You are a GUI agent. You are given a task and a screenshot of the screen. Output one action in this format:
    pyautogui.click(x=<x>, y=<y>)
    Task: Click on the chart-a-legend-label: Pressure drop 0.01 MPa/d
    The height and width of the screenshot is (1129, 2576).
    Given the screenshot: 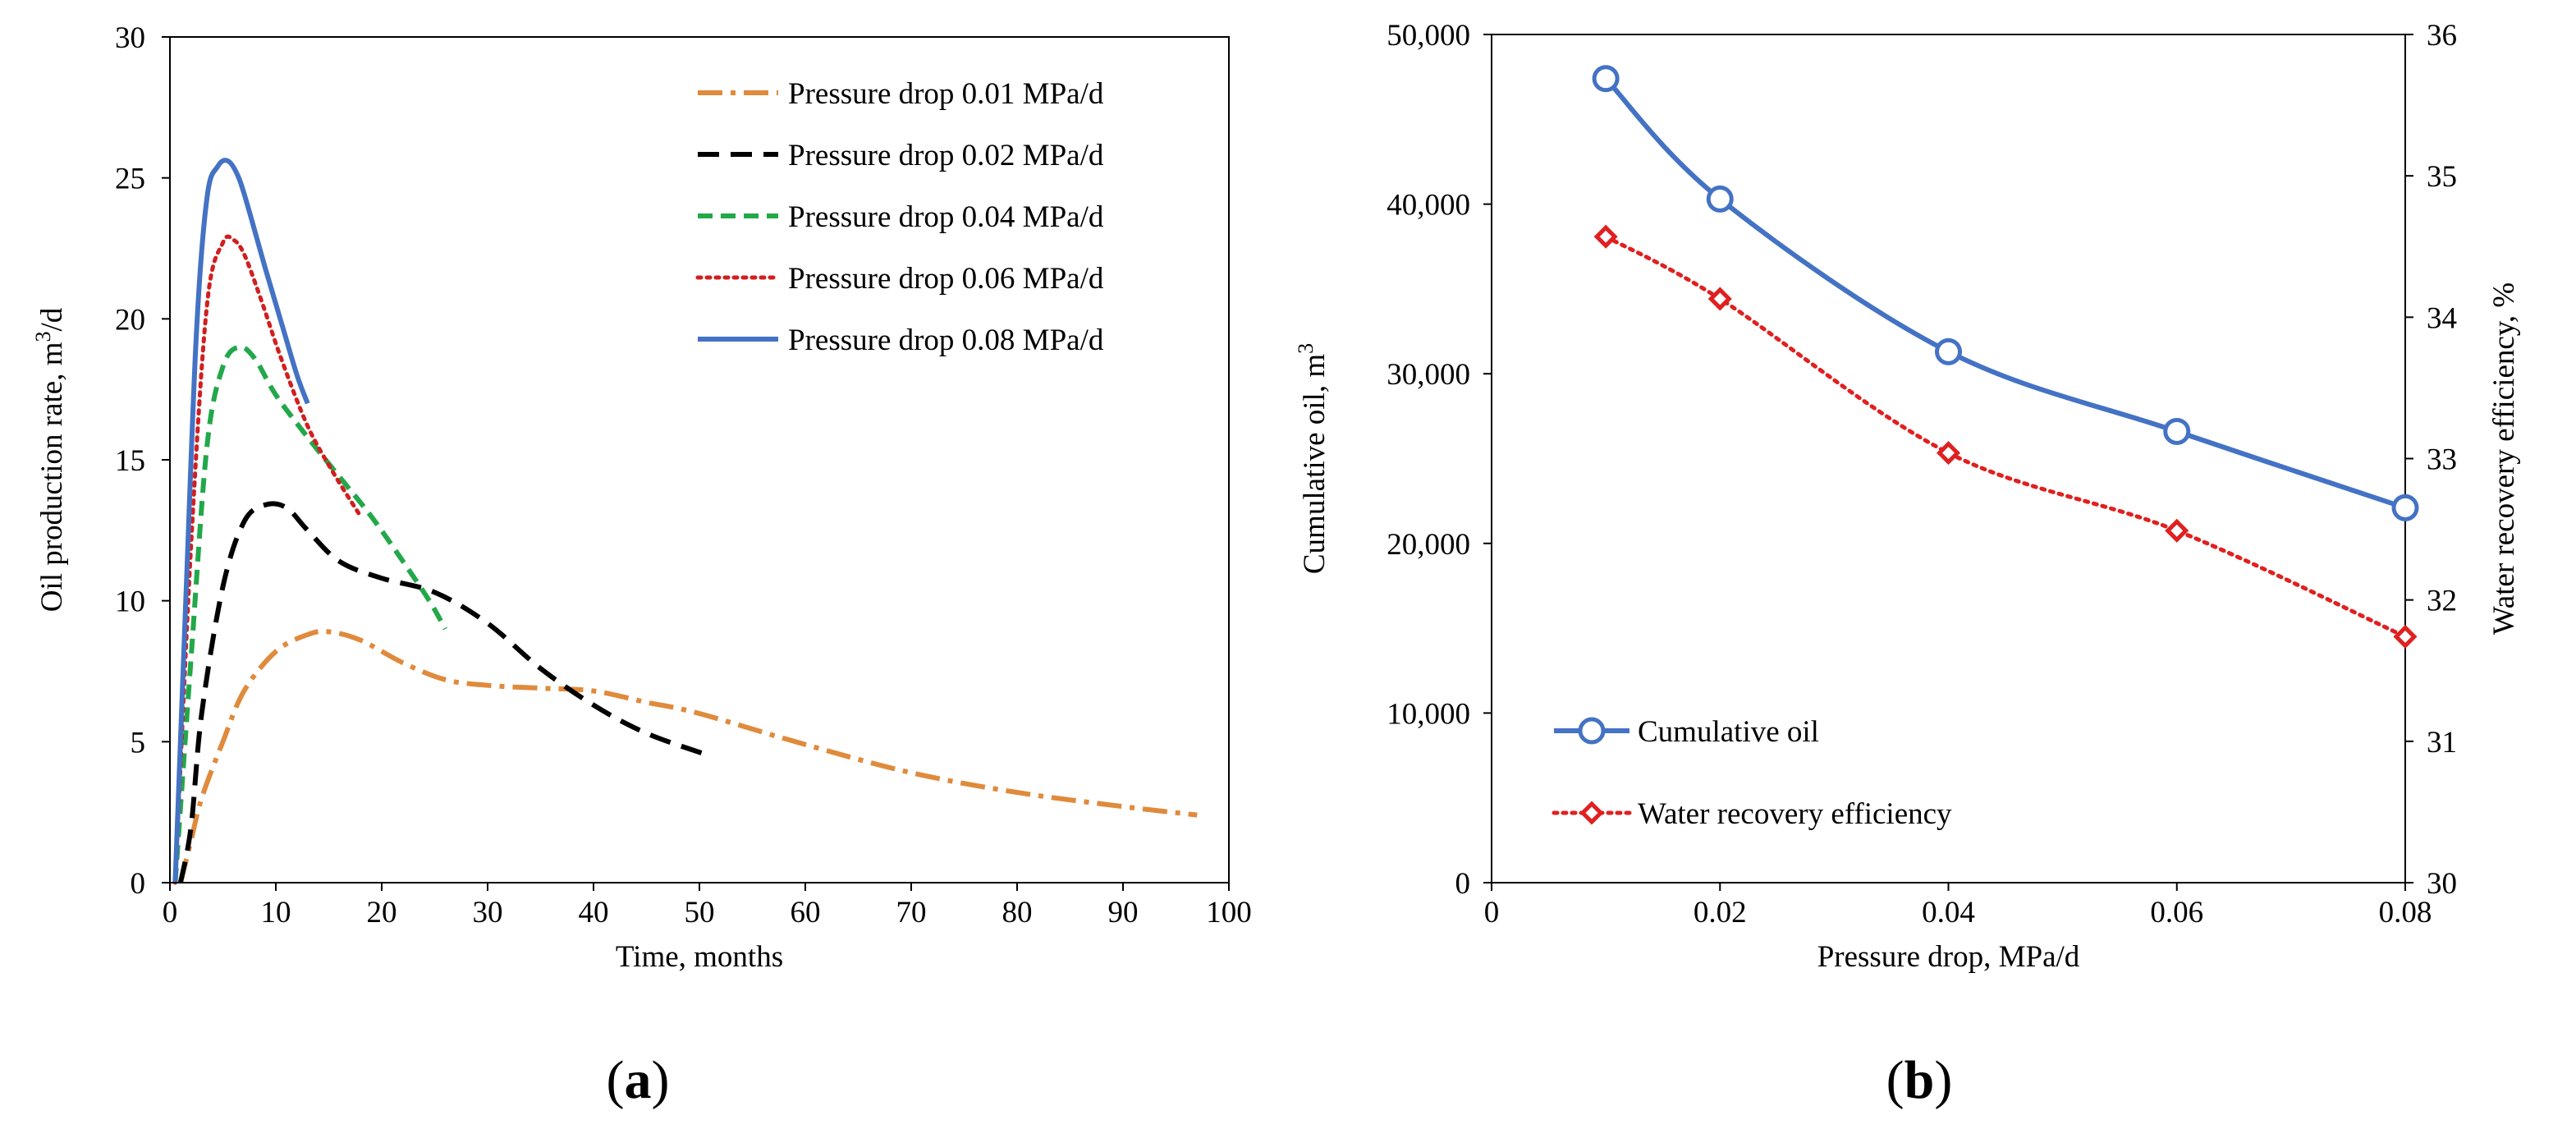 What is the action you would take?
    pyautogui.click(x=946, y=94)
    